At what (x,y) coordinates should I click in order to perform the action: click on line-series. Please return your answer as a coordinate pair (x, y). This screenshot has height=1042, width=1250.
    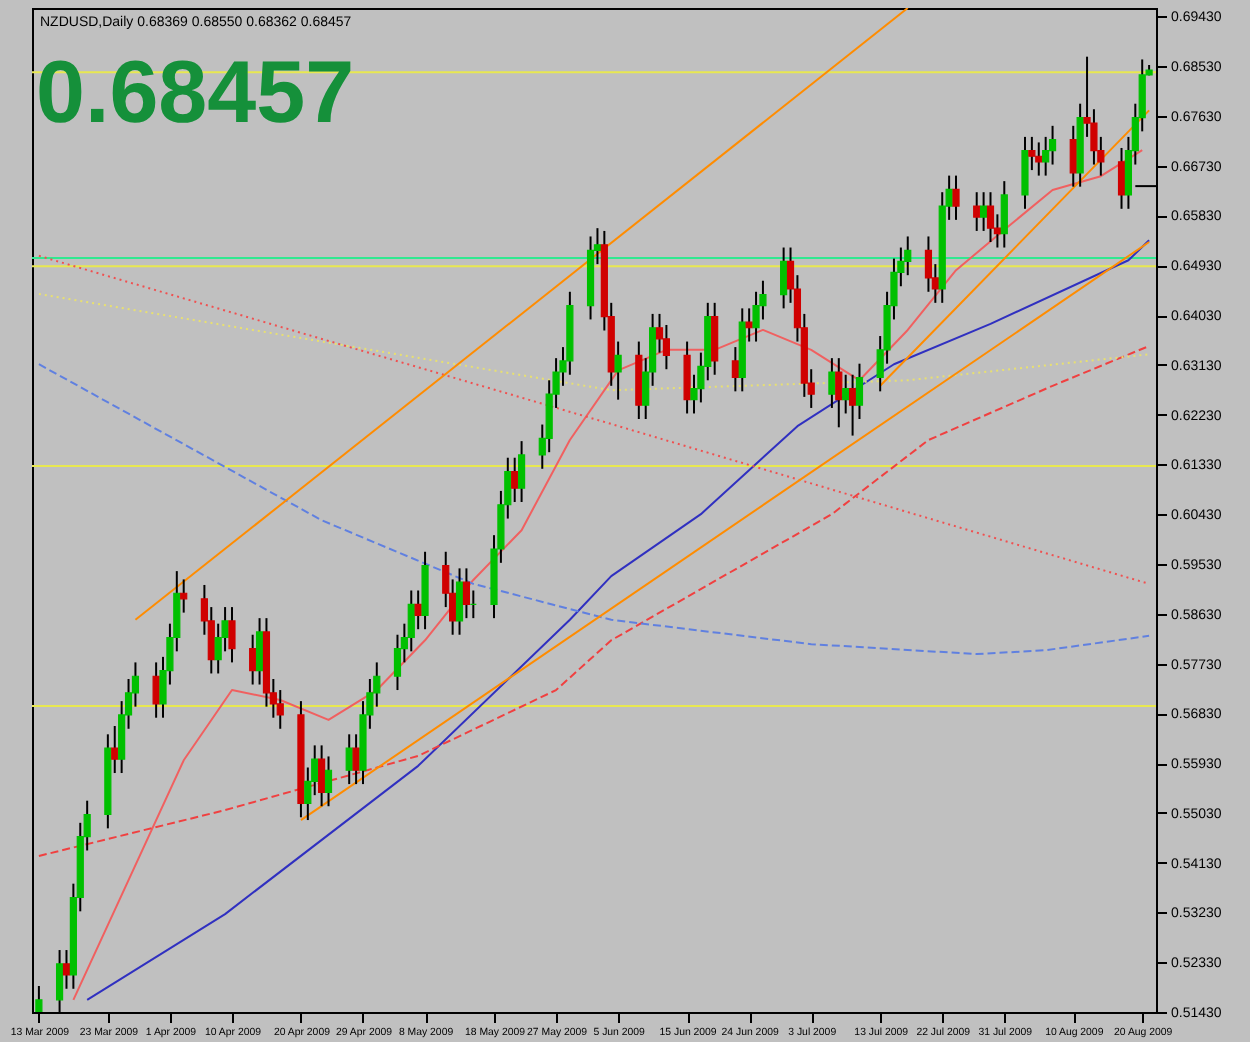
    Looking at the image, I should click on (594, 342).